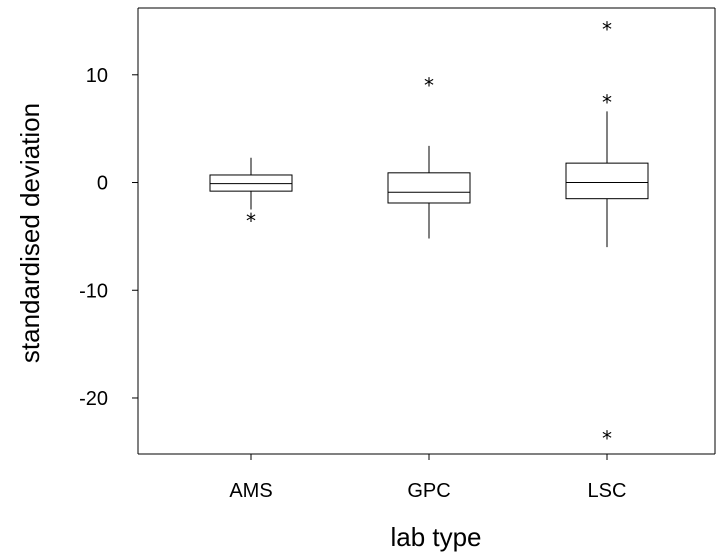  Describe the element at coordinates (427, 478) in the screenshot. I see `x-axis: AMS GPC LSC` at that location.